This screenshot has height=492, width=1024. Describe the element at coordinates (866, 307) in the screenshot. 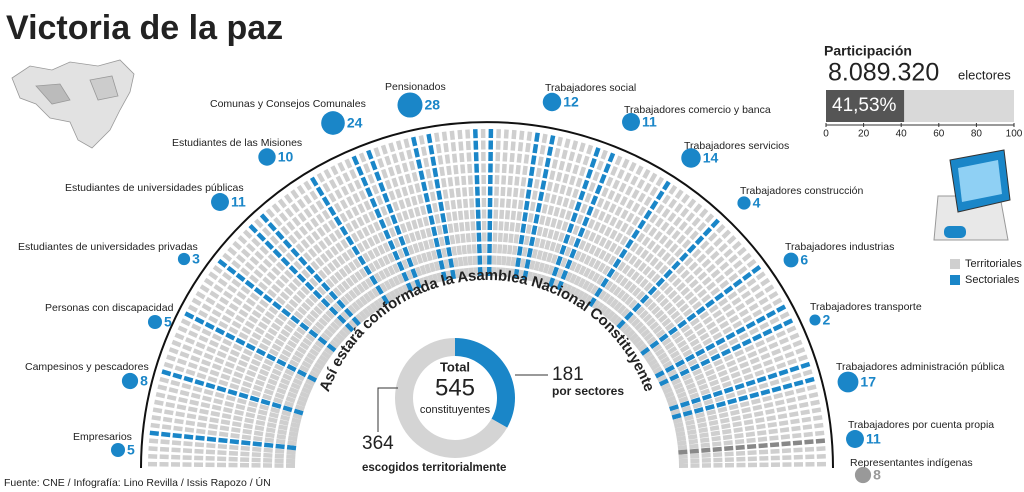

I see `sector-name: Trabajadores transporte` at that location.